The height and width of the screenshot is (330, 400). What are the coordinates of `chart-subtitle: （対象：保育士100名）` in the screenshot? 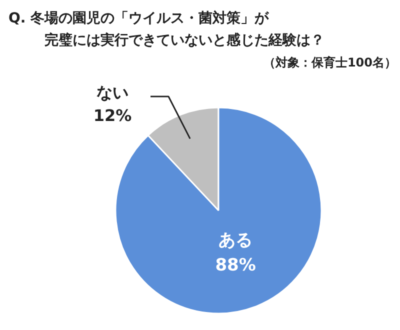 It's located at (330, 63).